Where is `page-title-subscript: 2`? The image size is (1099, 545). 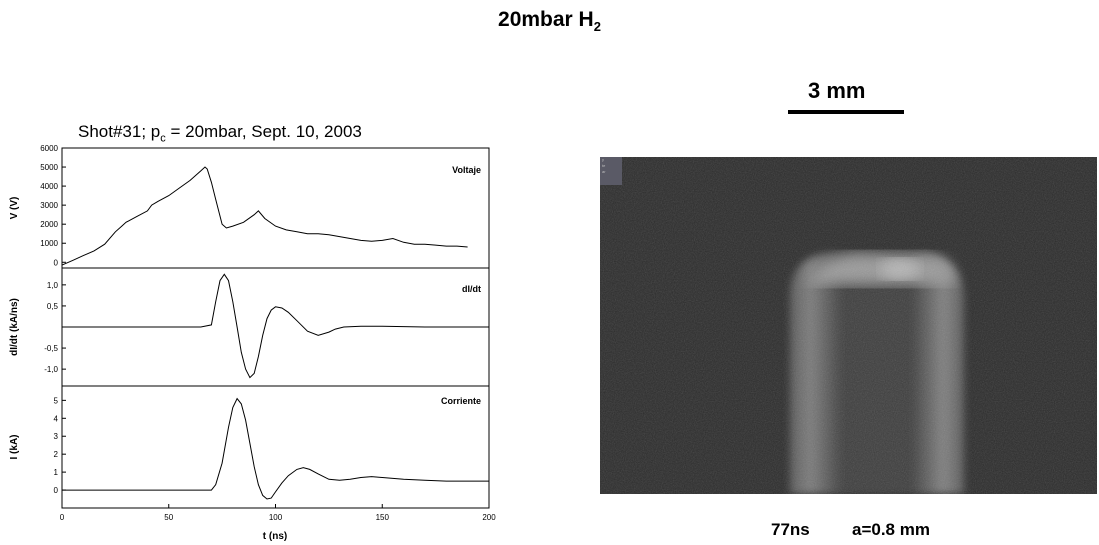
page-title-subscript: 2 is located at coordinates (597, 27).